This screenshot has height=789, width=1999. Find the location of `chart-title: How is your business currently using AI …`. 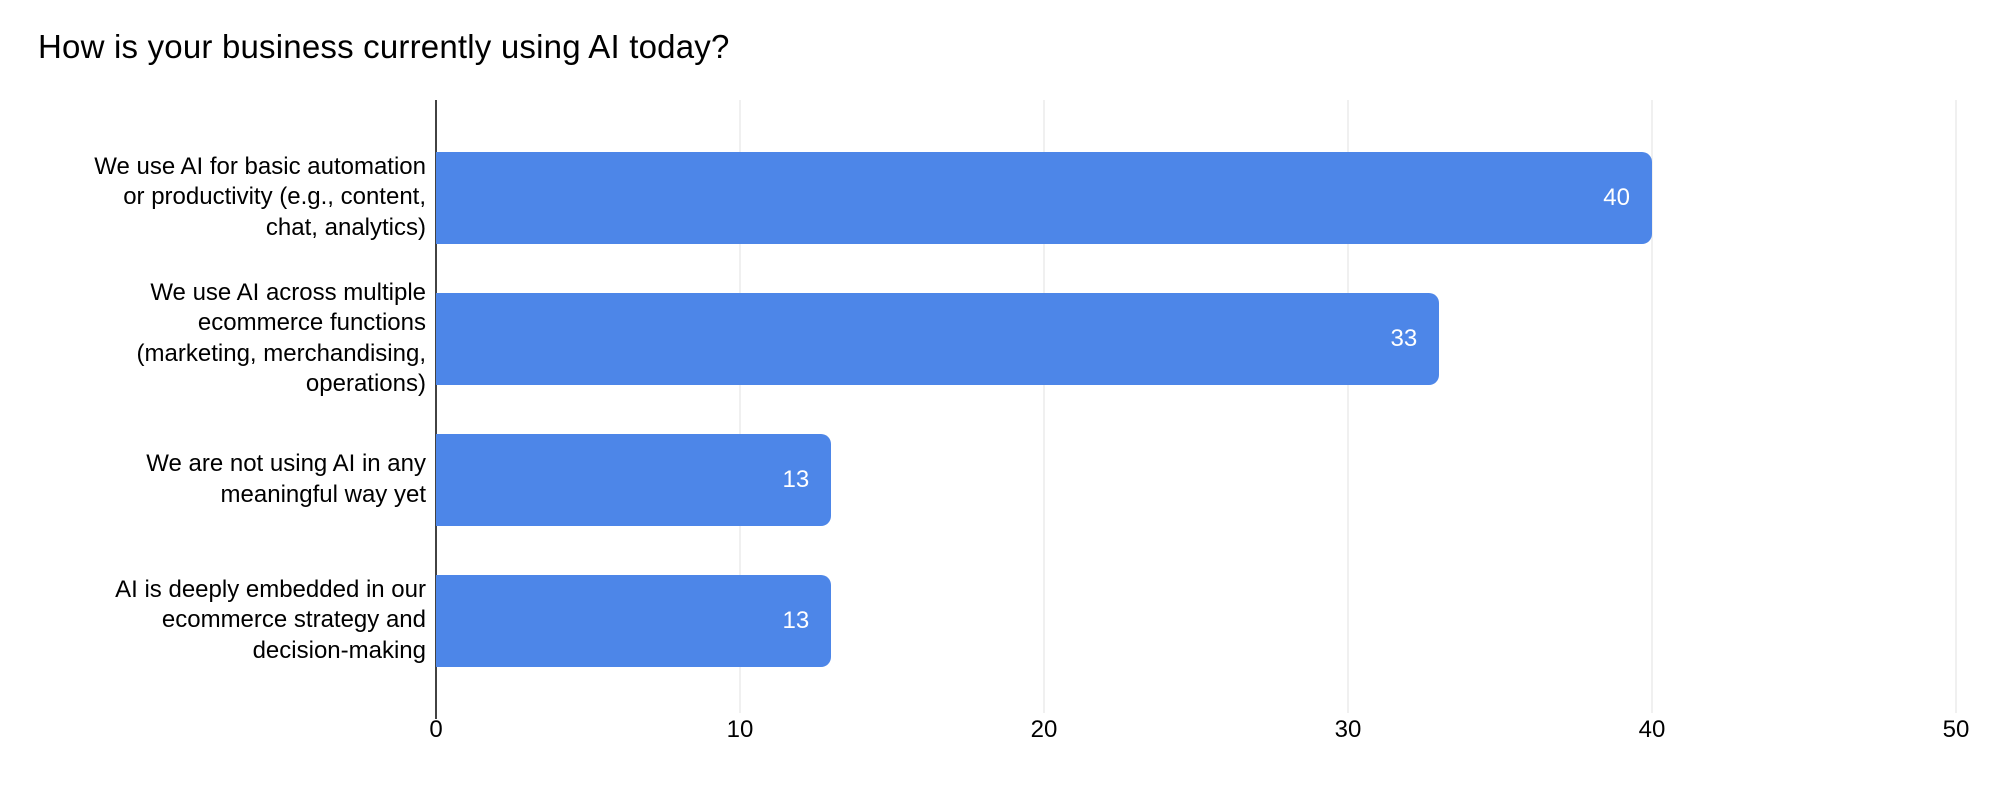

chart-title: How is your business currently using AI … is located at coordinates (384, 46).